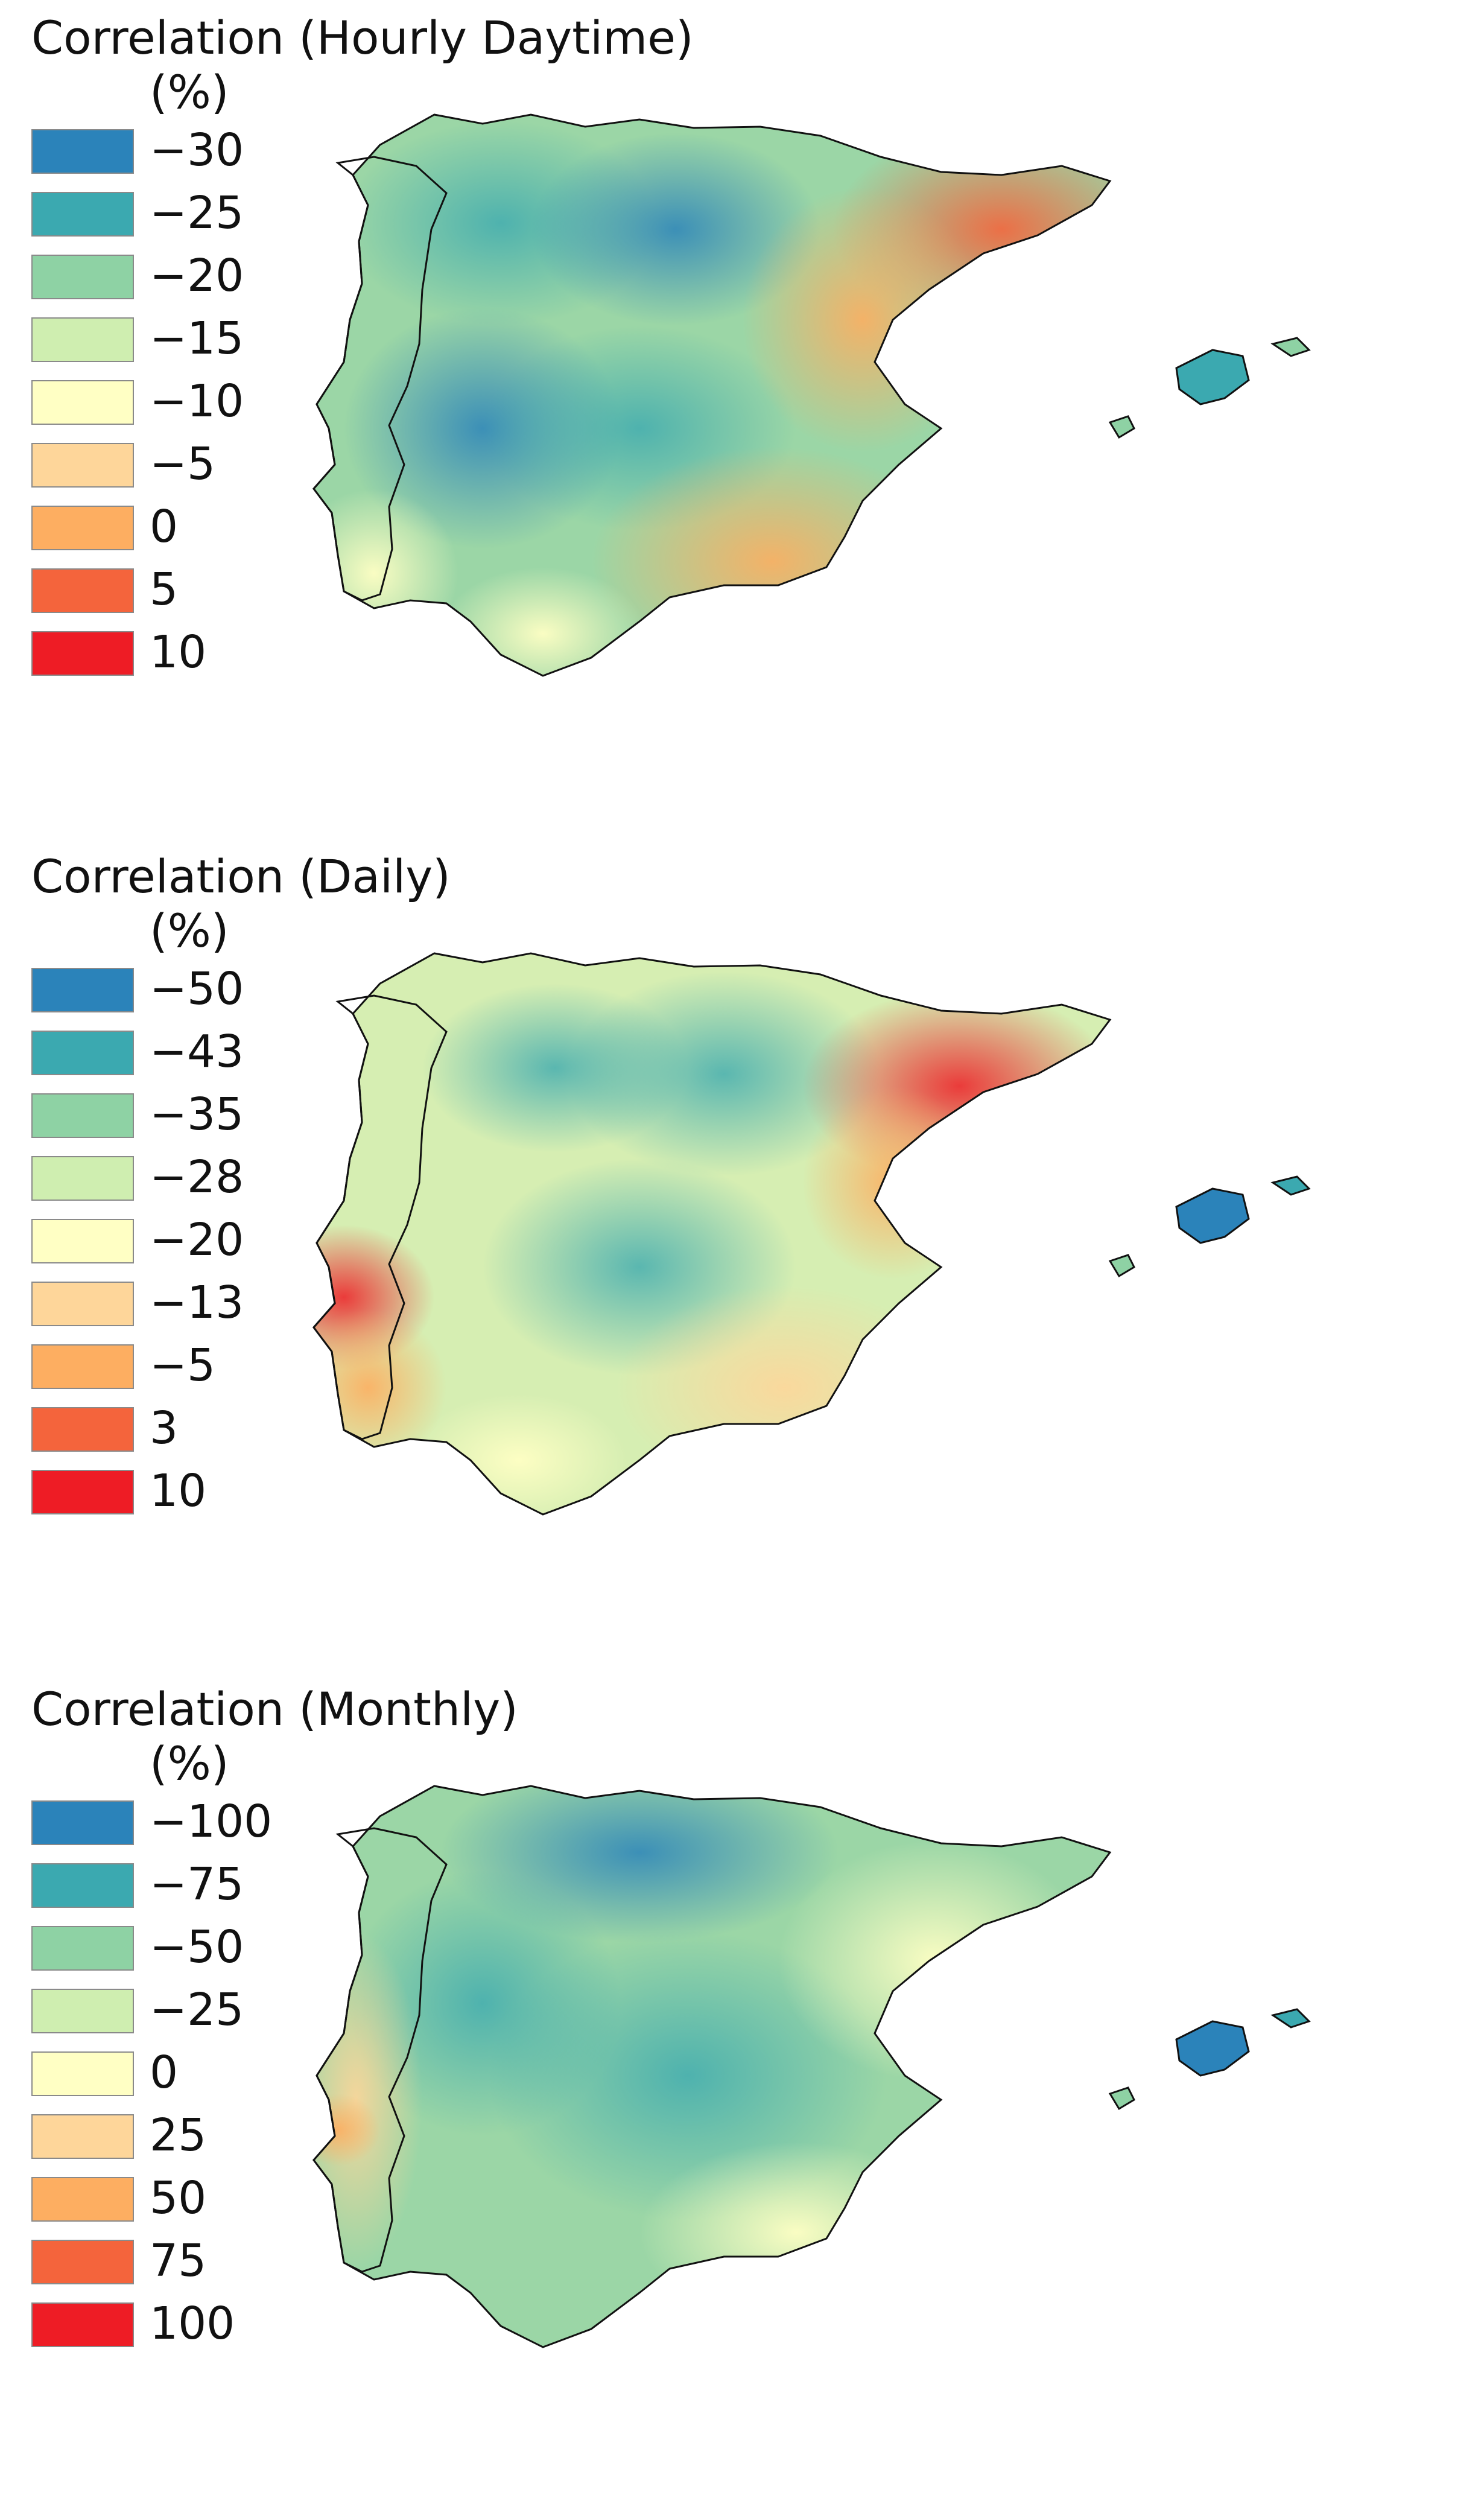 Image resolution: width=1484 pixels, height=2504 pixels. What do you see at coordinates (197, 1884) in the screenshot?
I see `legend-label: −75` at bounding box center [197, 1884].